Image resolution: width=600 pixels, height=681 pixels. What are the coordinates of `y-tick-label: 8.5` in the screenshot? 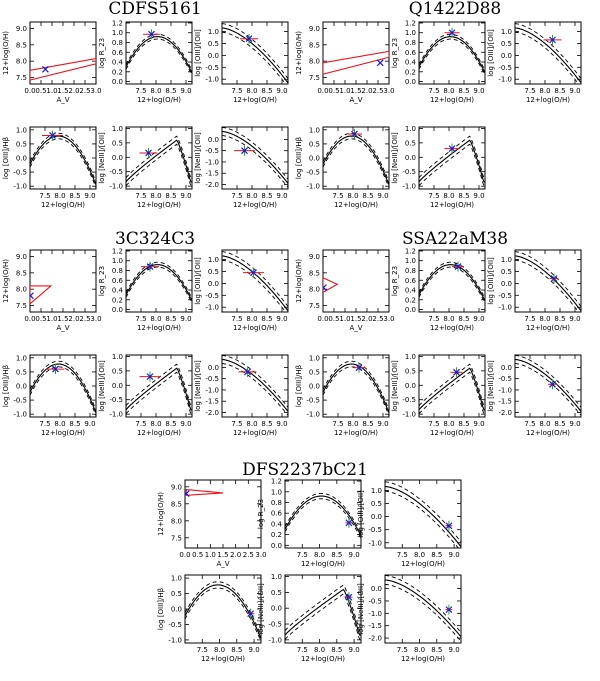 It's located at (21, 45).